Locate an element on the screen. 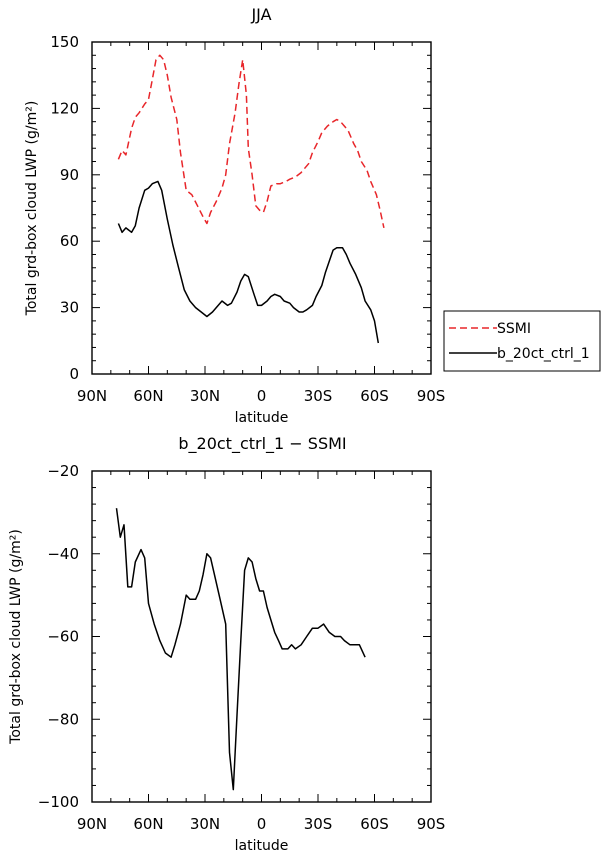  legend: SSMI b_20ct_ctrl_1 is located at coordinates (522, 341).